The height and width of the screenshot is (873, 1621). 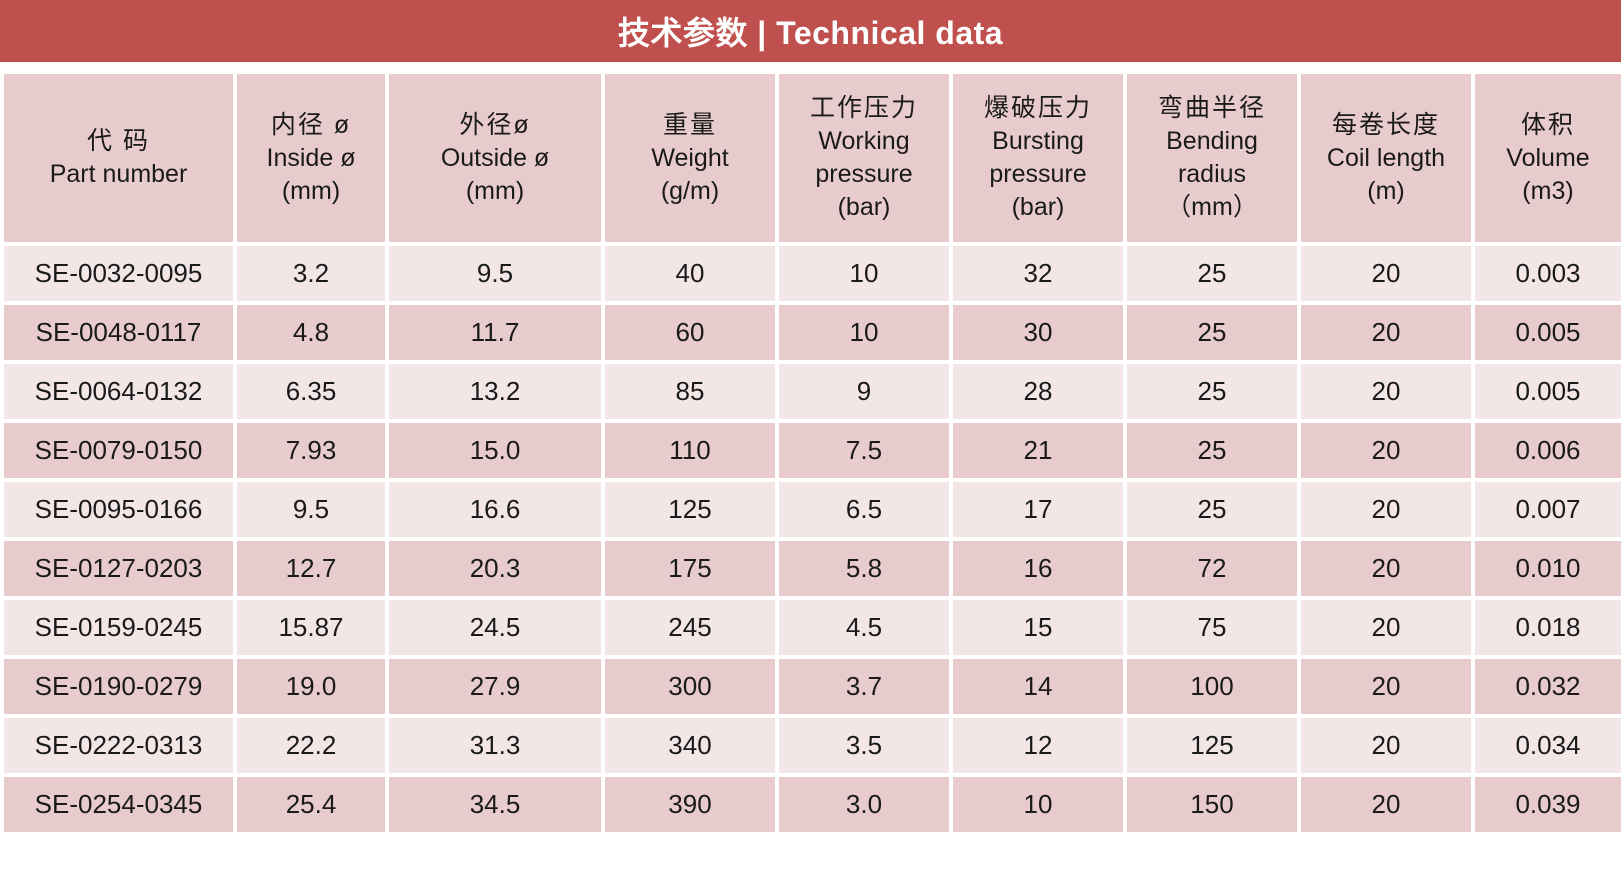 What do you see at coordinates (495, 627) in the screenshot?
I see `table-cell-outside: 24.5` at bounding box center [495, 627].